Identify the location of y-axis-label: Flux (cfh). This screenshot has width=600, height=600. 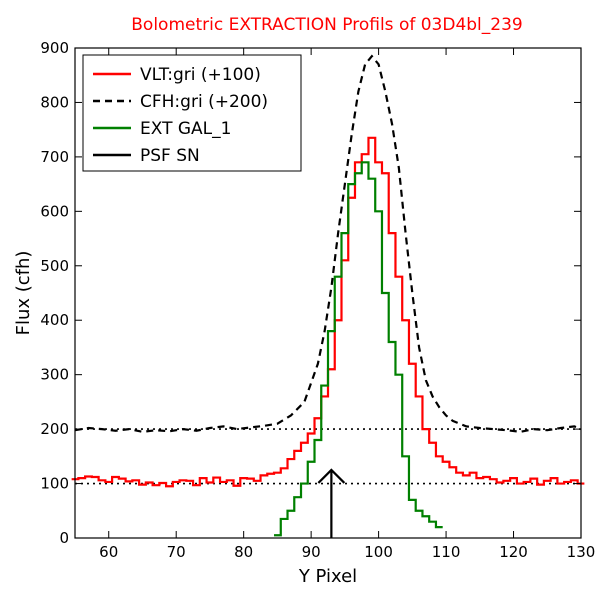
(23, 293).